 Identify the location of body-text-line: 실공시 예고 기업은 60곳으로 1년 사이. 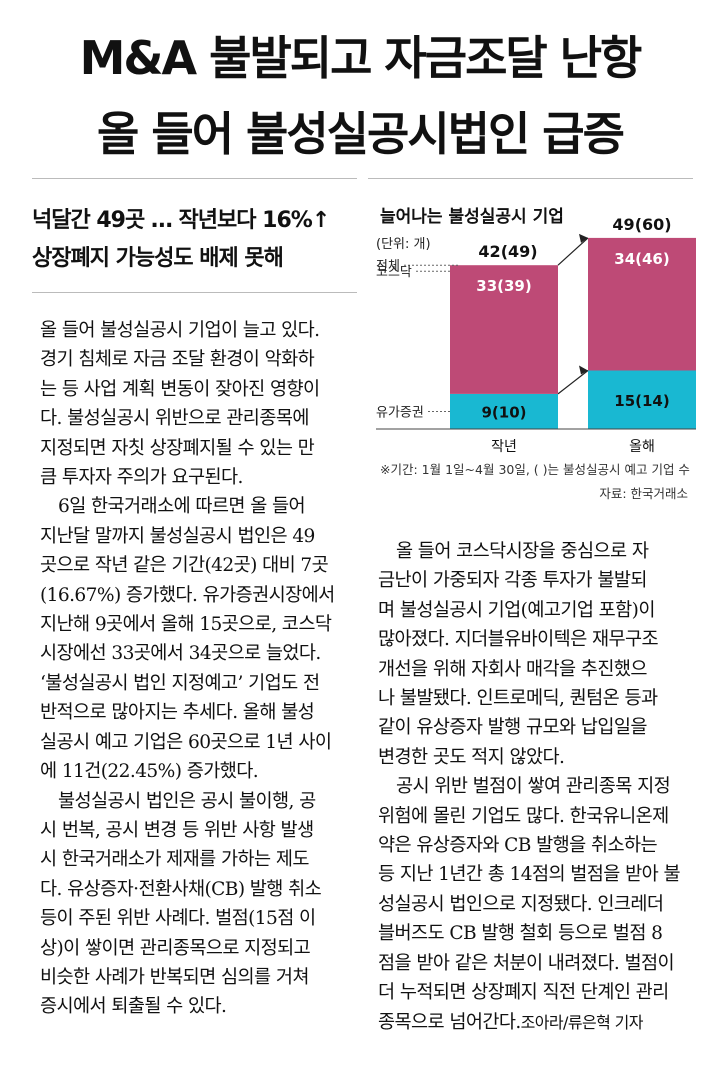
(186, 742).